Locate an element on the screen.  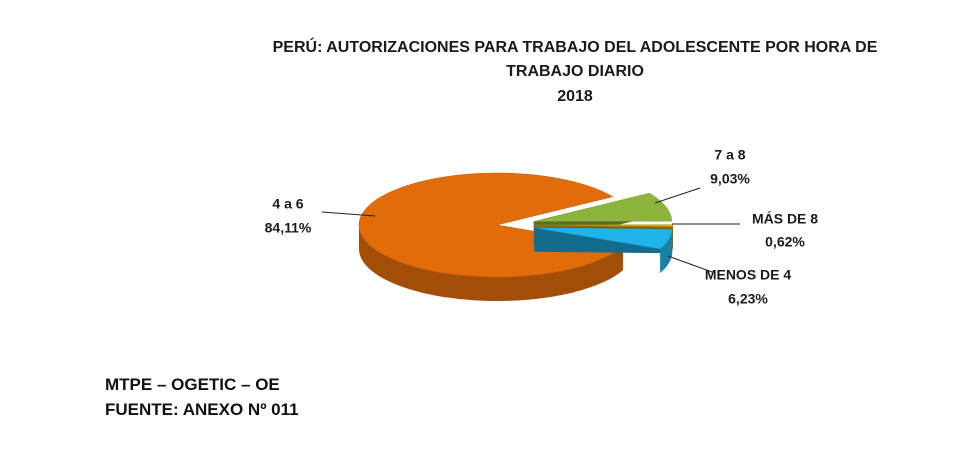
legend-label: MENOS DE 4 is located at coordinates (748, 275).